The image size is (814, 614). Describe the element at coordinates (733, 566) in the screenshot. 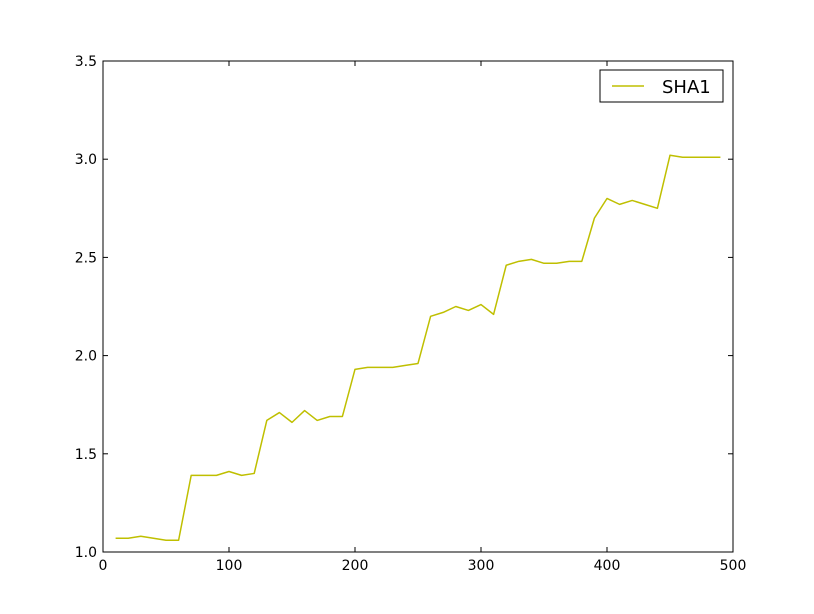

I see `x-tick-label: 500` at that location.